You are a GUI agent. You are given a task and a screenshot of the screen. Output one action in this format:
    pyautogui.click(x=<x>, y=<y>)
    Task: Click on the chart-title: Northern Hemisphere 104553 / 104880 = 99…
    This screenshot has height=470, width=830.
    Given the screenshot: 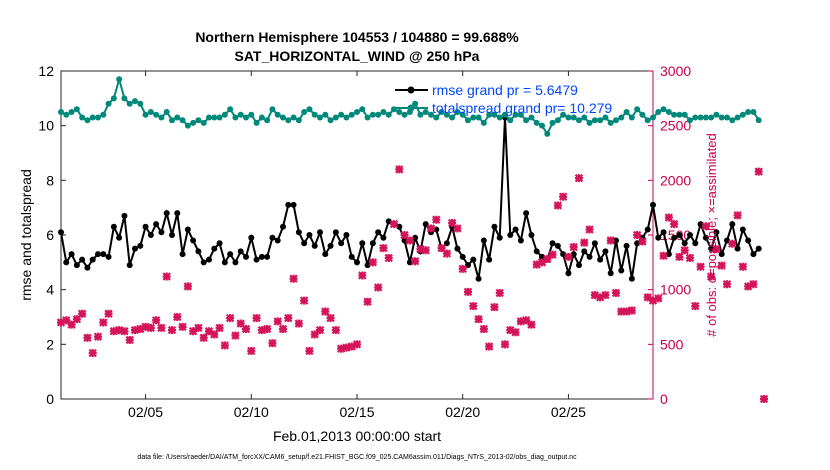 What is the action you would take?
    pyautogui.click(x=357, y=37)
    